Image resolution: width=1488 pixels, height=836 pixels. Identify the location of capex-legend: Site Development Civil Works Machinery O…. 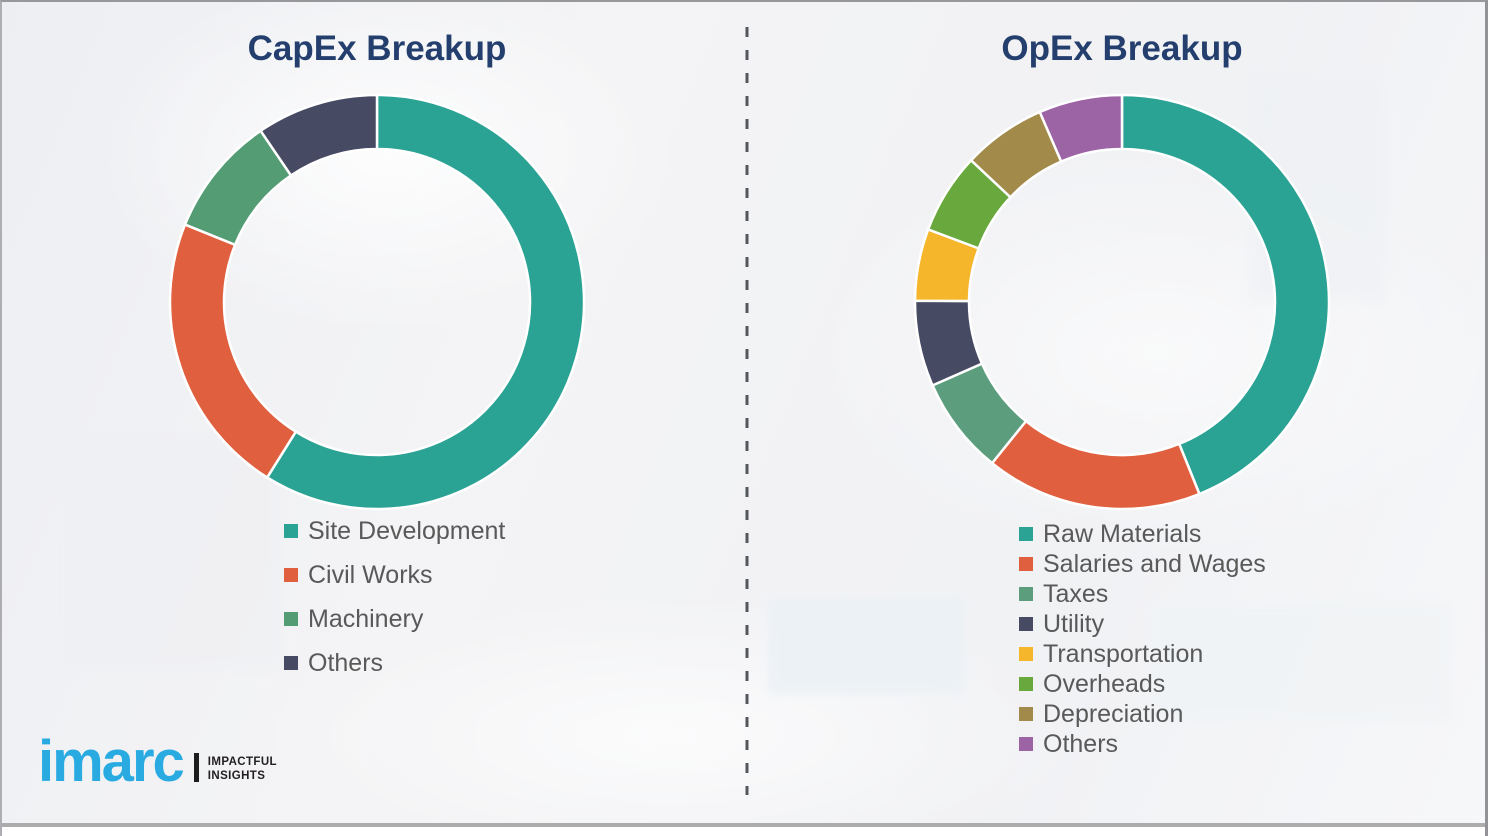
(394, 604).